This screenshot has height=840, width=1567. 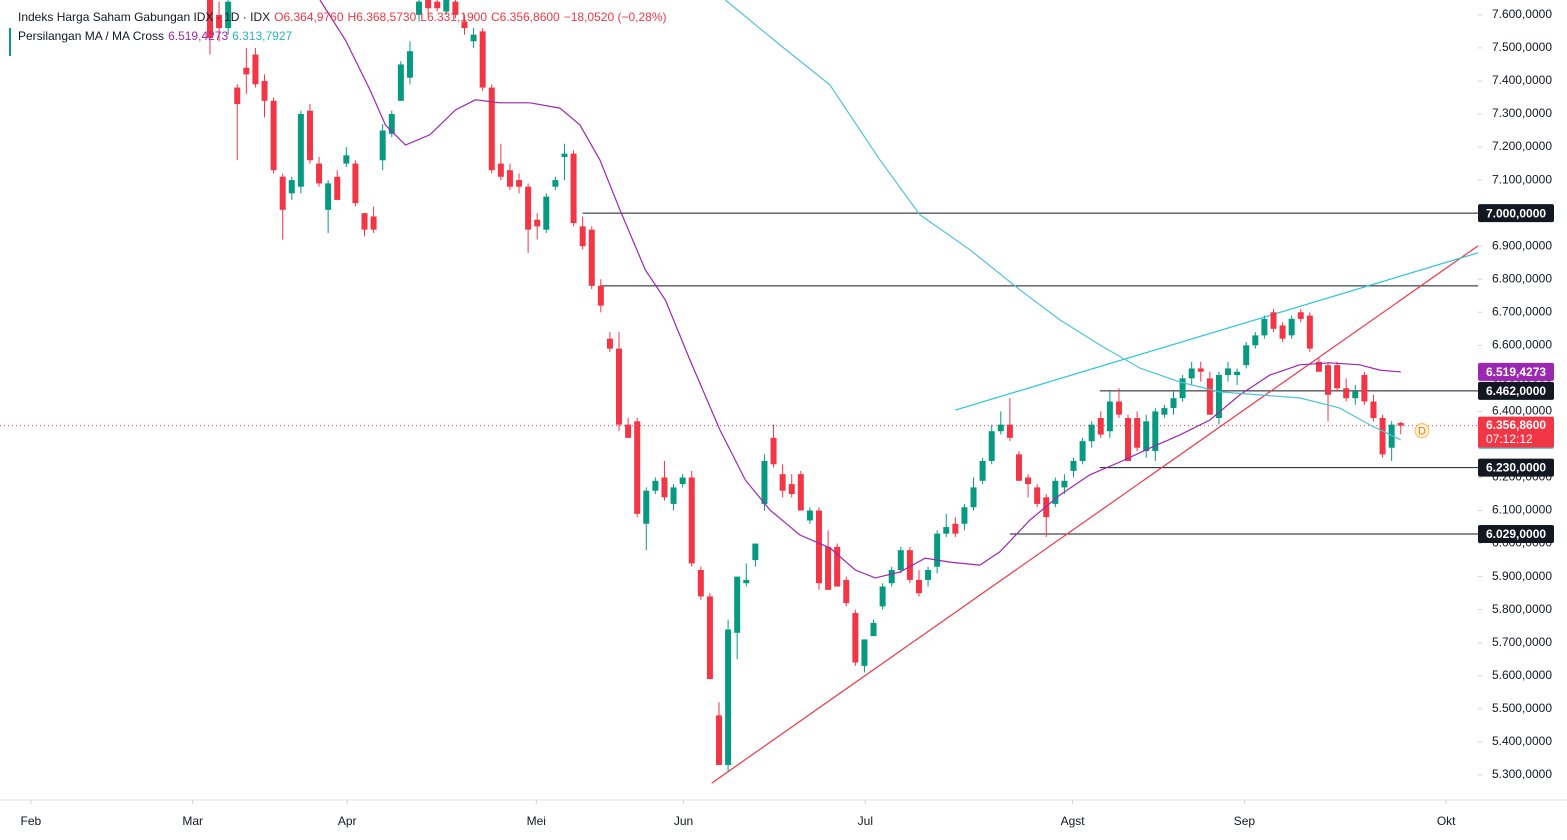 I want to click on y-tick-label: 6.900,0000, so click(x=1522, y=245).